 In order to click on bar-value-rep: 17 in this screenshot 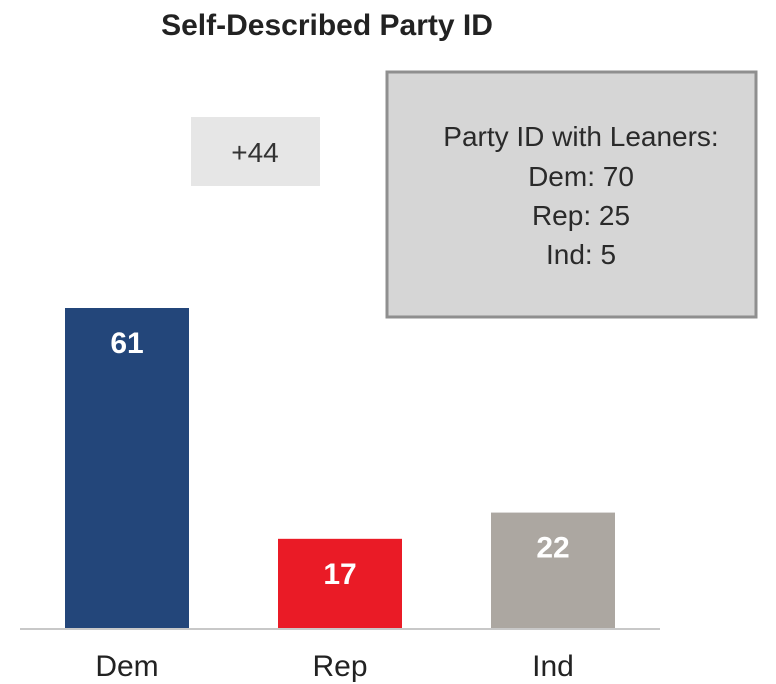, I will do `click(339, 574)`.